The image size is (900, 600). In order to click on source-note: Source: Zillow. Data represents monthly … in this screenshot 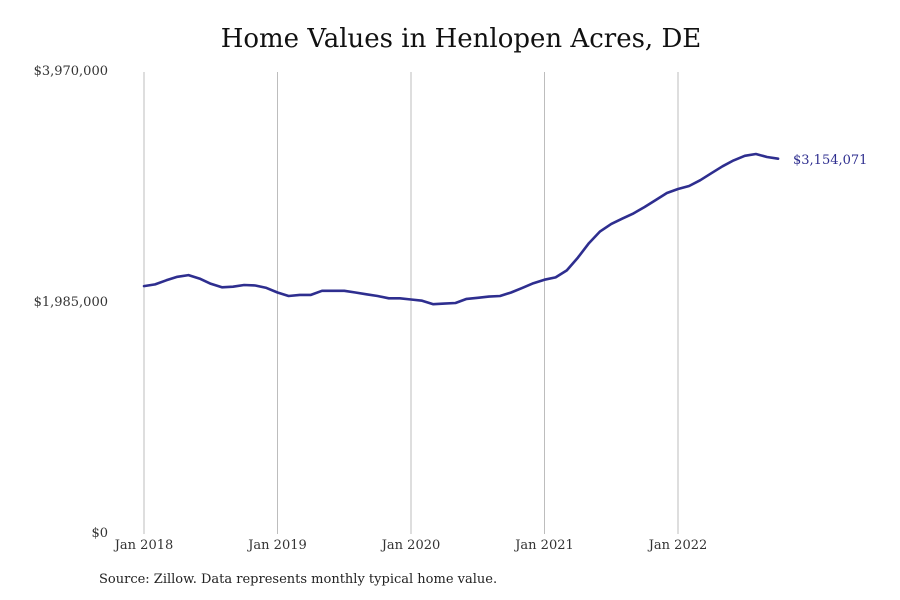, I will do `click(298, 579)`.